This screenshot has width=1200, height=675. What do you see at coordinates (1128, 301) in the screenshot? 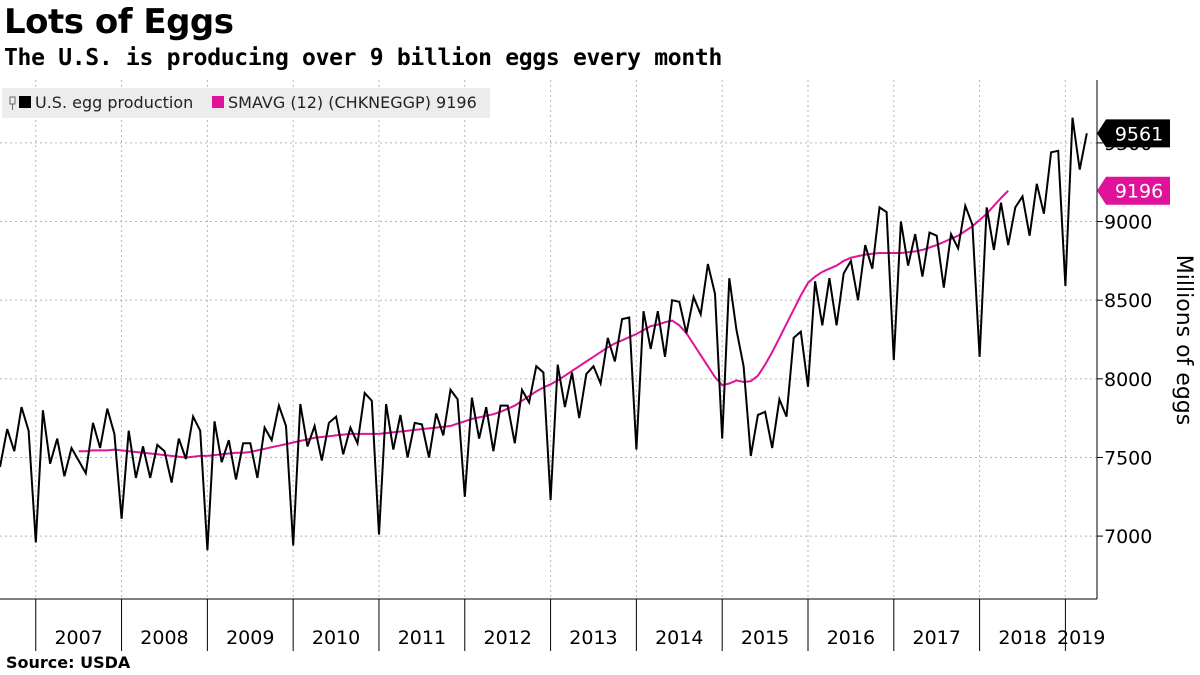
I see `y-tick-label: 8500` at bounding box center [1128, 301].